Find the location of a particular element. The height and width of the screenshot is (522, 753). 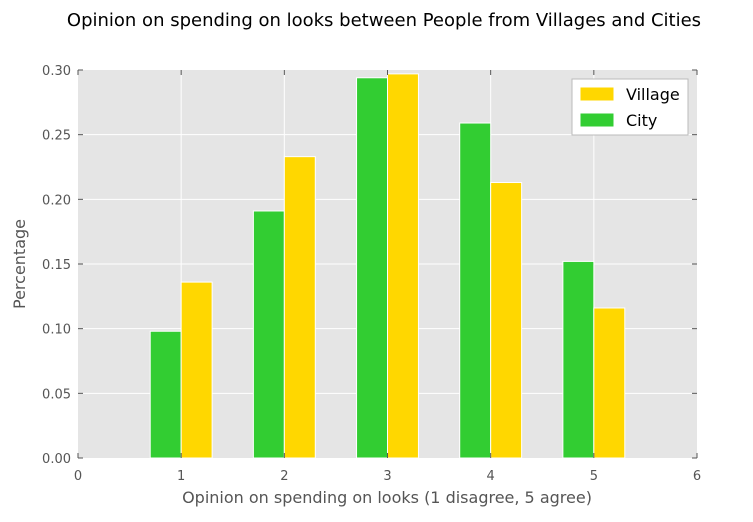

y-tick-label: 0.10 is located at coordinates (56, 330).